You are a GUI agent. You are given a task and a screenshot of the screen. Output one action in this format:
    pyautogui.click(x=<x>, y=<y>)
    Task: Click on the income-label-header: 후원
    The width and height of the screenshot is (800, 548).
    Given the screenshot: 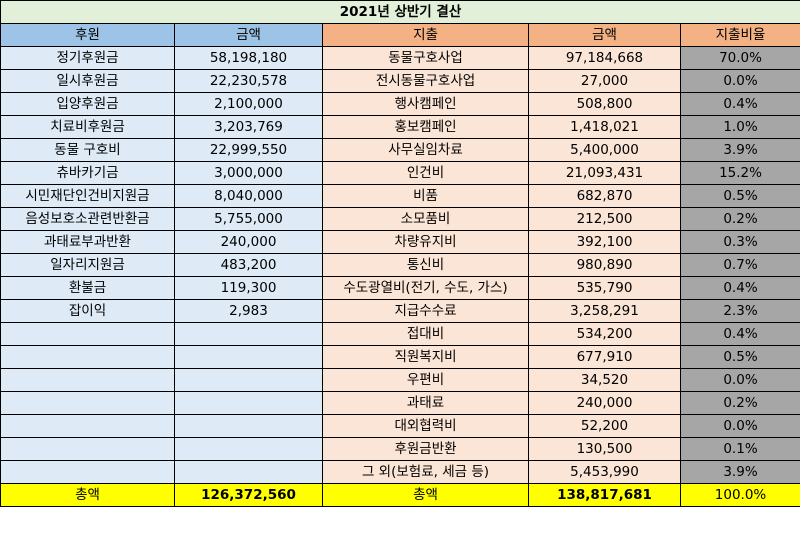 What is the action you would take?
    pyautogui.click(x=87, y=35)
    